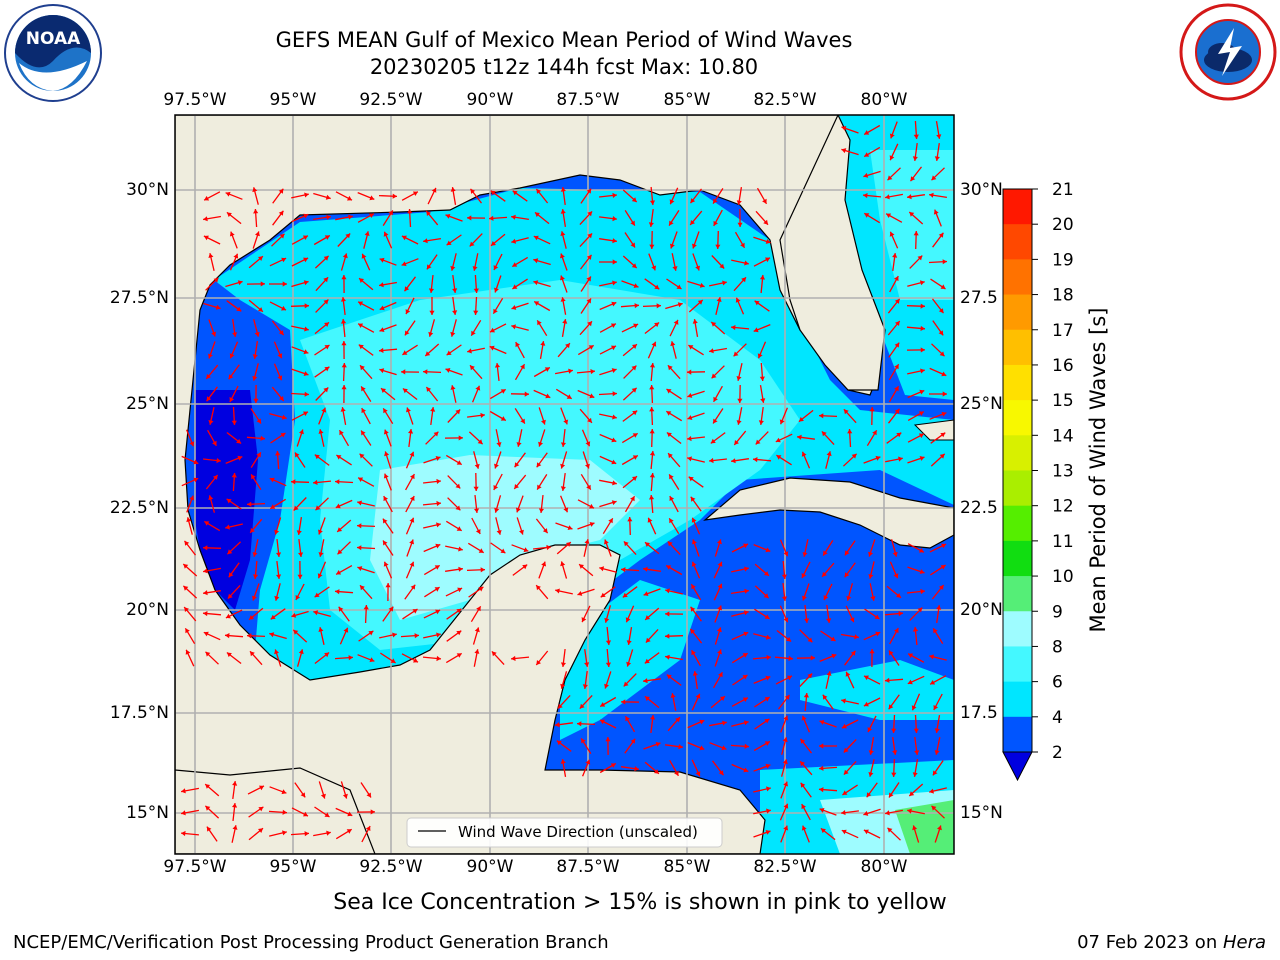 The image size is (1280, 960). I want to click on colorbar-tick-label: 6, so click(1057, 683).